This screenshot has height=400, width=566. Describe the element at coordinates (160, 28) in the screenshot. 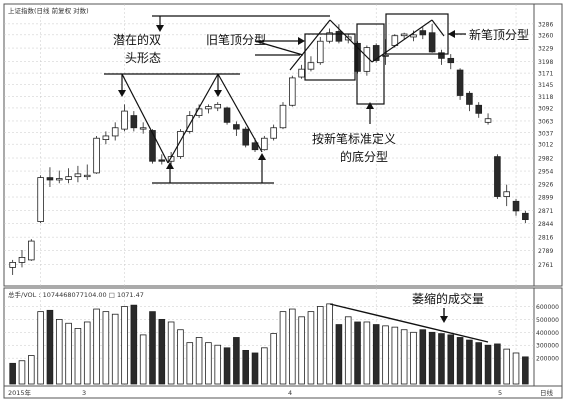

I see `old-top-arrowhead` at that location.